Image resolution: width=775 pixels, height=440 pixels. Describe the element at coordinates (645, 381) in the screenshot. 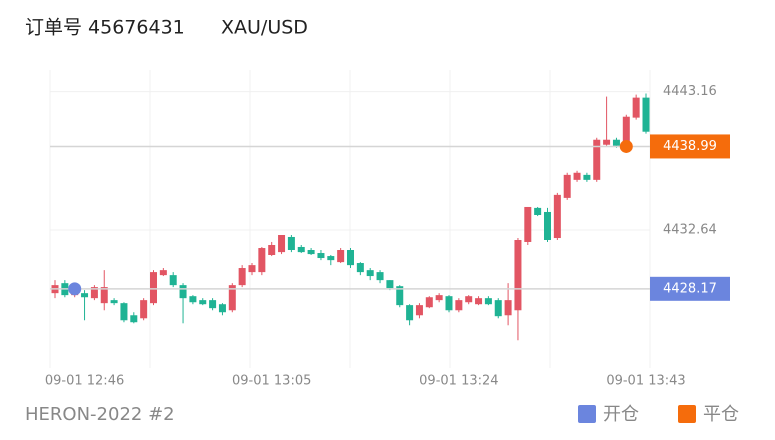

I see `x-tick-label: 09-01 13:43` at that location.